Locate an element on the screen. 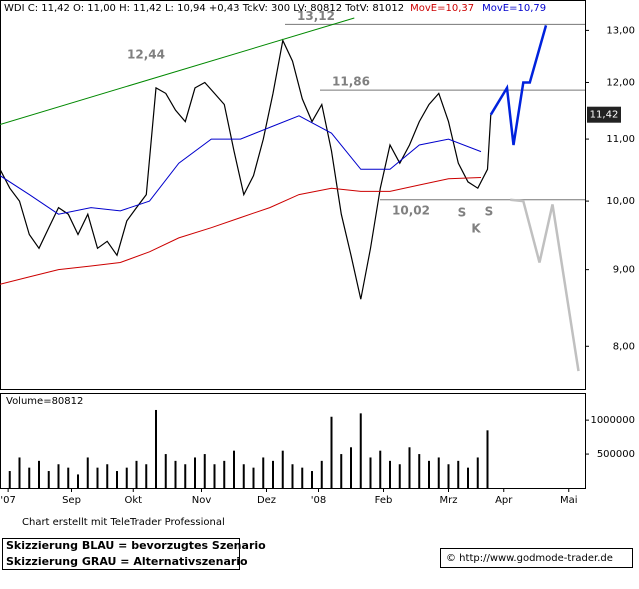 The image size is (639, 589). level-label: 13,12 is located at coordinates (316, 16).